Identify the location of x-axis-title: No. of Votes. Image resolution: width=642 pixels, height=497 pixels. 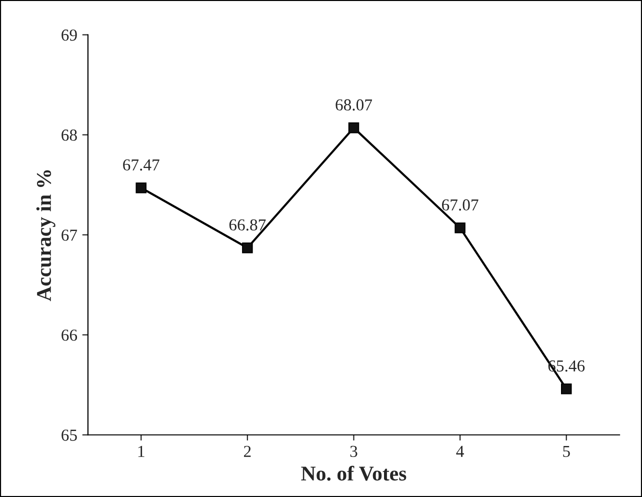
(353, 473).